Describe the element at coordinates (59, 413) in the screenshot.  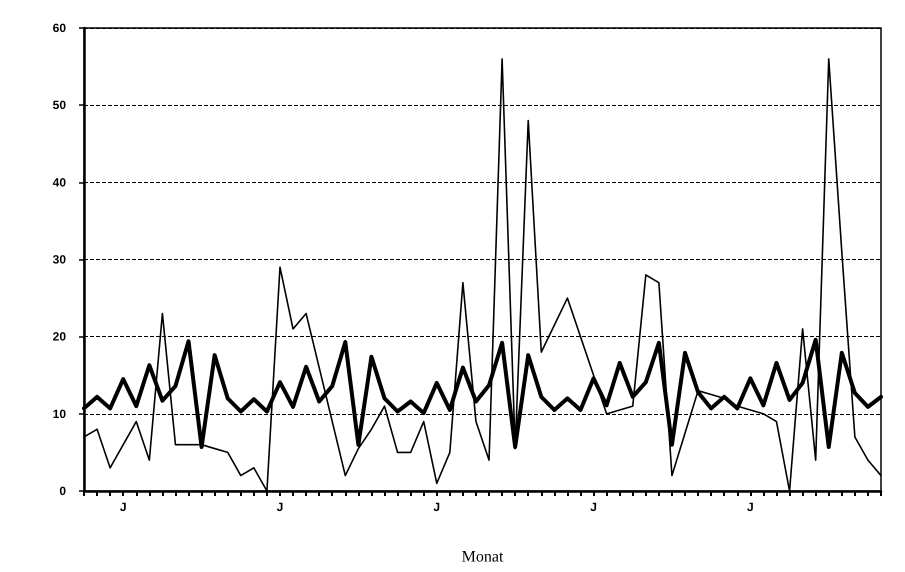
I see `y-tick-label: 10` at that location.